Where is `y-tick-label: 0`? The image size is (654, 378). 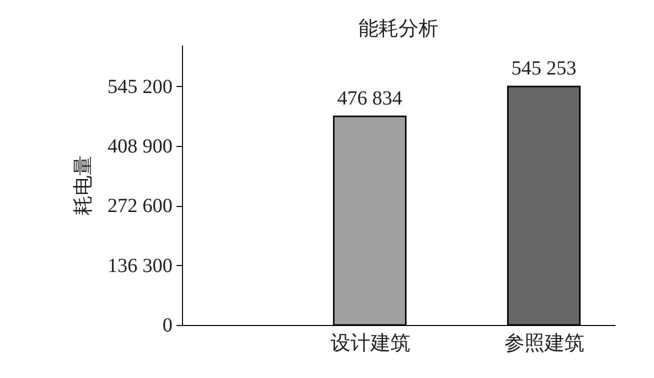
y-tick-label: 0 is located at coordinates (167, 325).